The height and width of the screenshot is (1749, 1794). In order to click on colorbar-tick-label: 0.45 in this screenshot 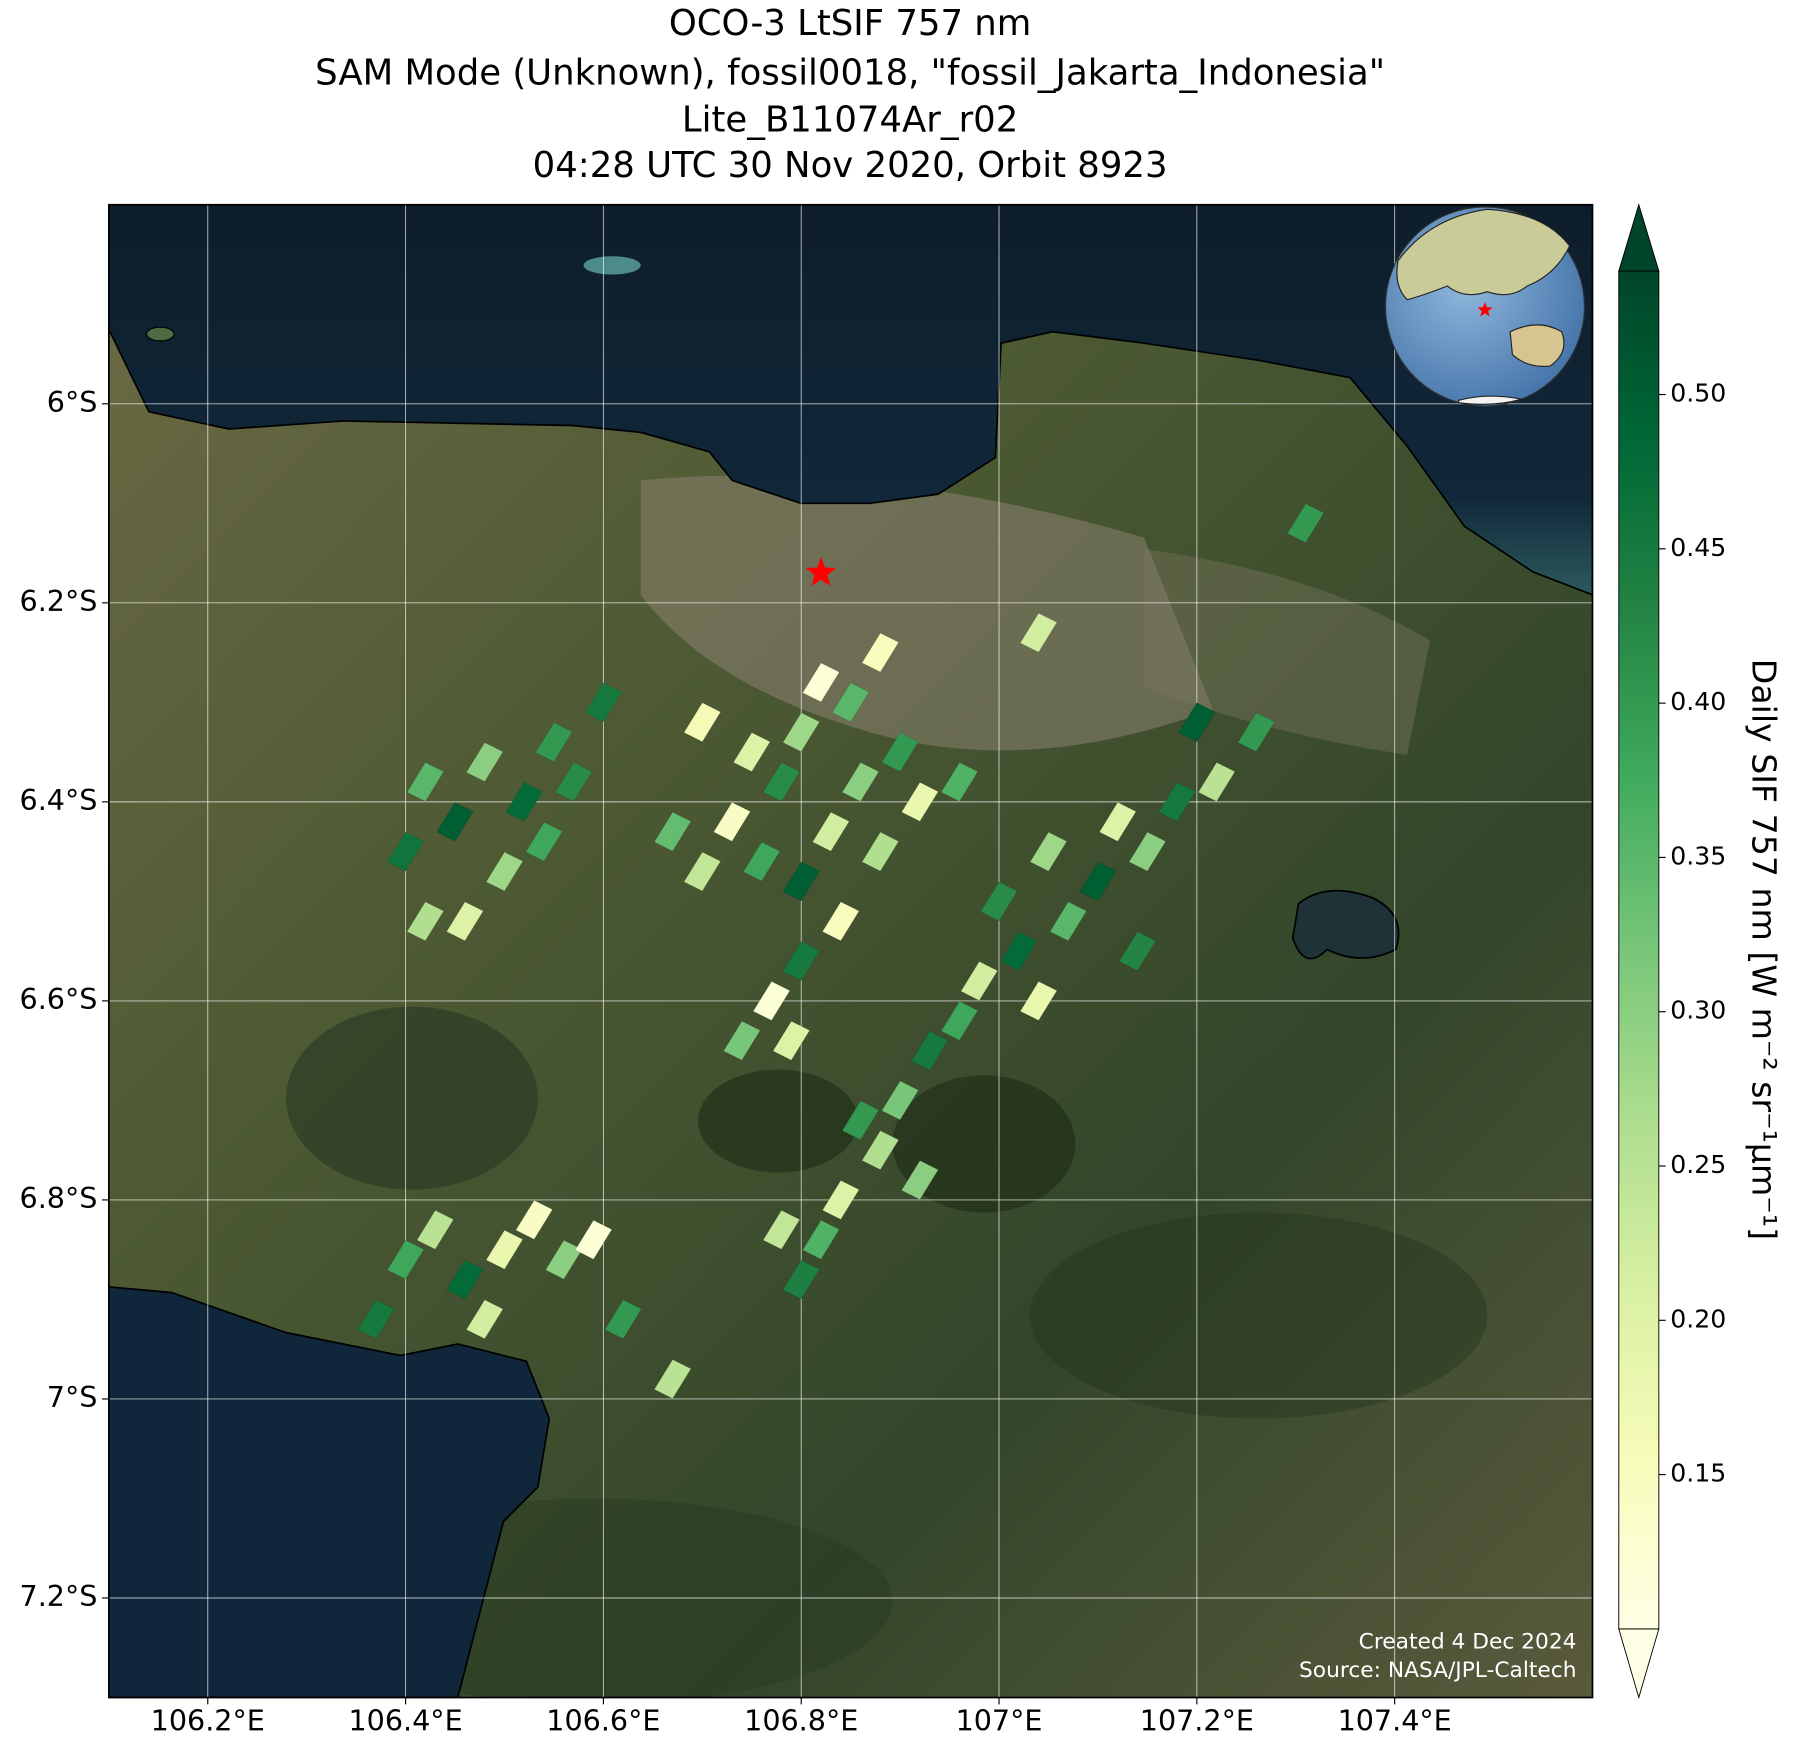, I will do `click(1698, 547)`.